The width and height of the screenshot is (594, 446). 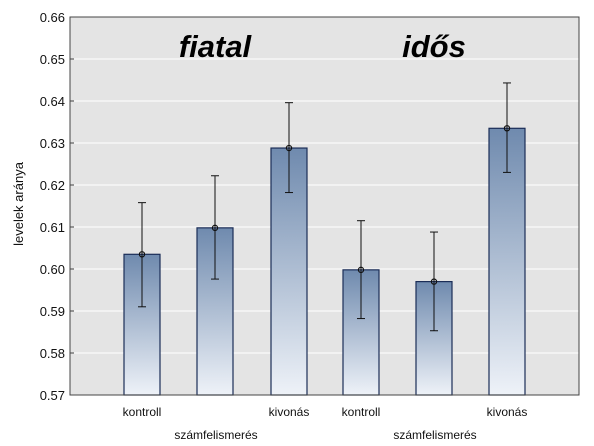 I want to click on y-tick-label: 0.63, so click(x=52, y=143).